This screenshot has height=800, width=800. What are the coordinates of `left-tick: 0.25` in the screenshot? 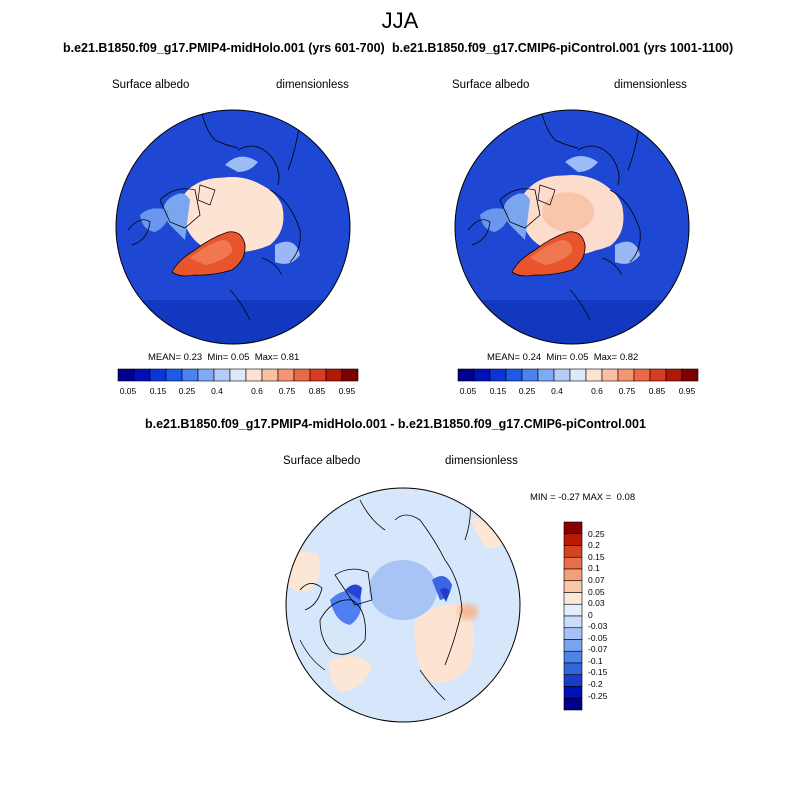 It's located at (187, 391).